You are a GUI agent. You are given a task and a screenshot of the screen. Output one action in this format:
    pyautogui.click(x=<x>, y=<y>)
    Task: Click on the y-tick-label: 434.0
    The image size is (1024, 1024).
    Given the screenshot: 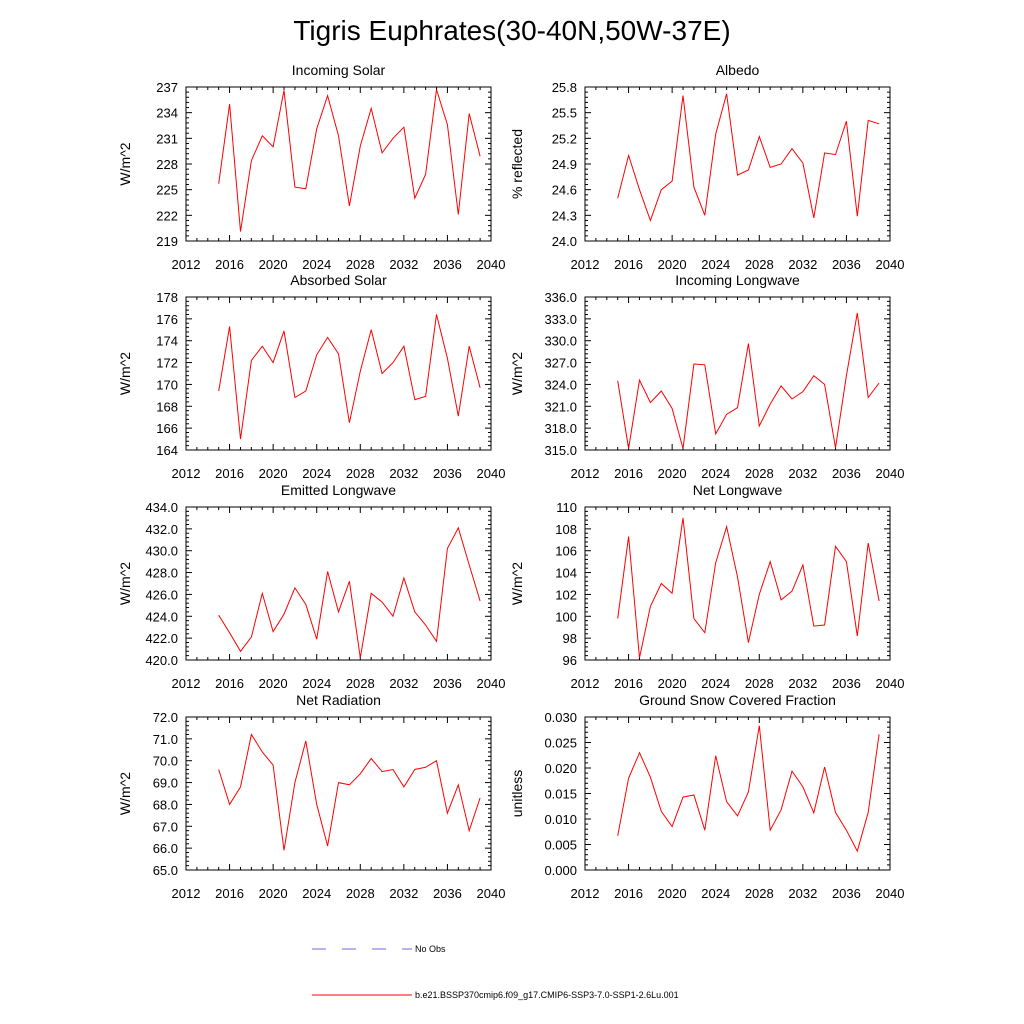 What is the action you would take?
    pyautogui.click(x=161, y=507)
    